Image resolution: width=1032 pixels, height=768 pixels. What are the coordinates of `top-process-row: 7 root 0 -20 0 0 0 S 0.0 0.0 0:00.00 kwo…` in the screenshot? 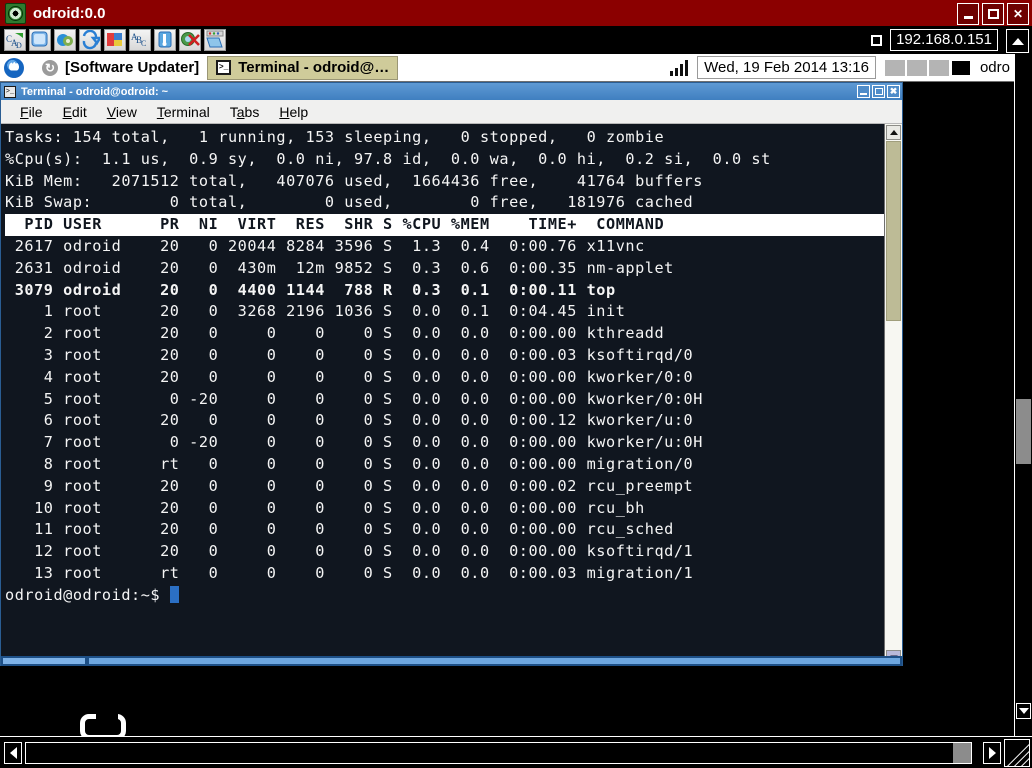 It's located at (354, 442).